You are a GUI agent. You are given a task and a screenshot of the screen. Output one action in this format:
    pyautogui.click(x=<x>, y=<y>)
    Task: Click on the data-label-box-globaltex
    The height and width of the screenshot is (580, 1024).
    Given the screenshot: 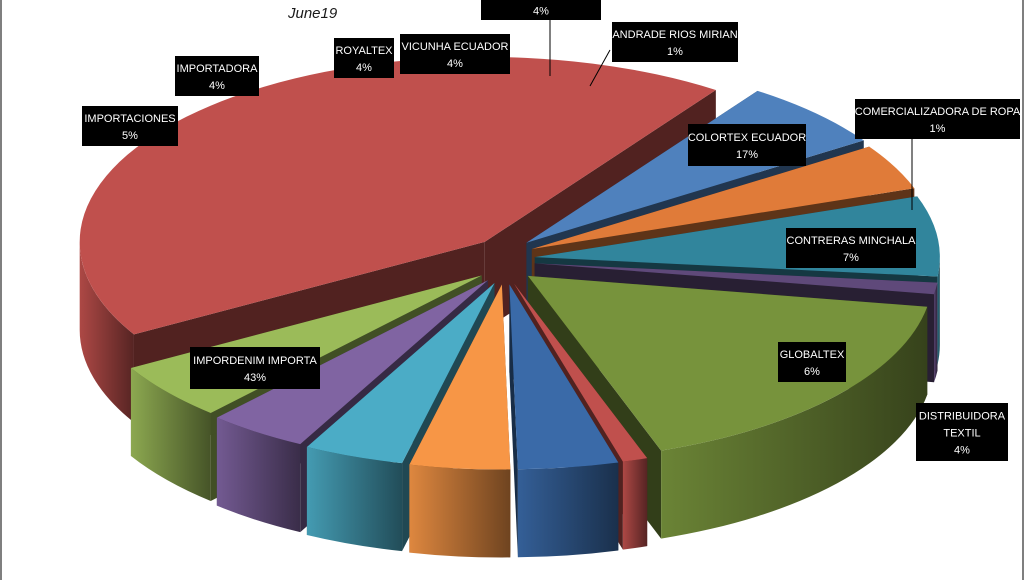 What is the action you would take?
    pyautogui.click(x=812, y=362)
    